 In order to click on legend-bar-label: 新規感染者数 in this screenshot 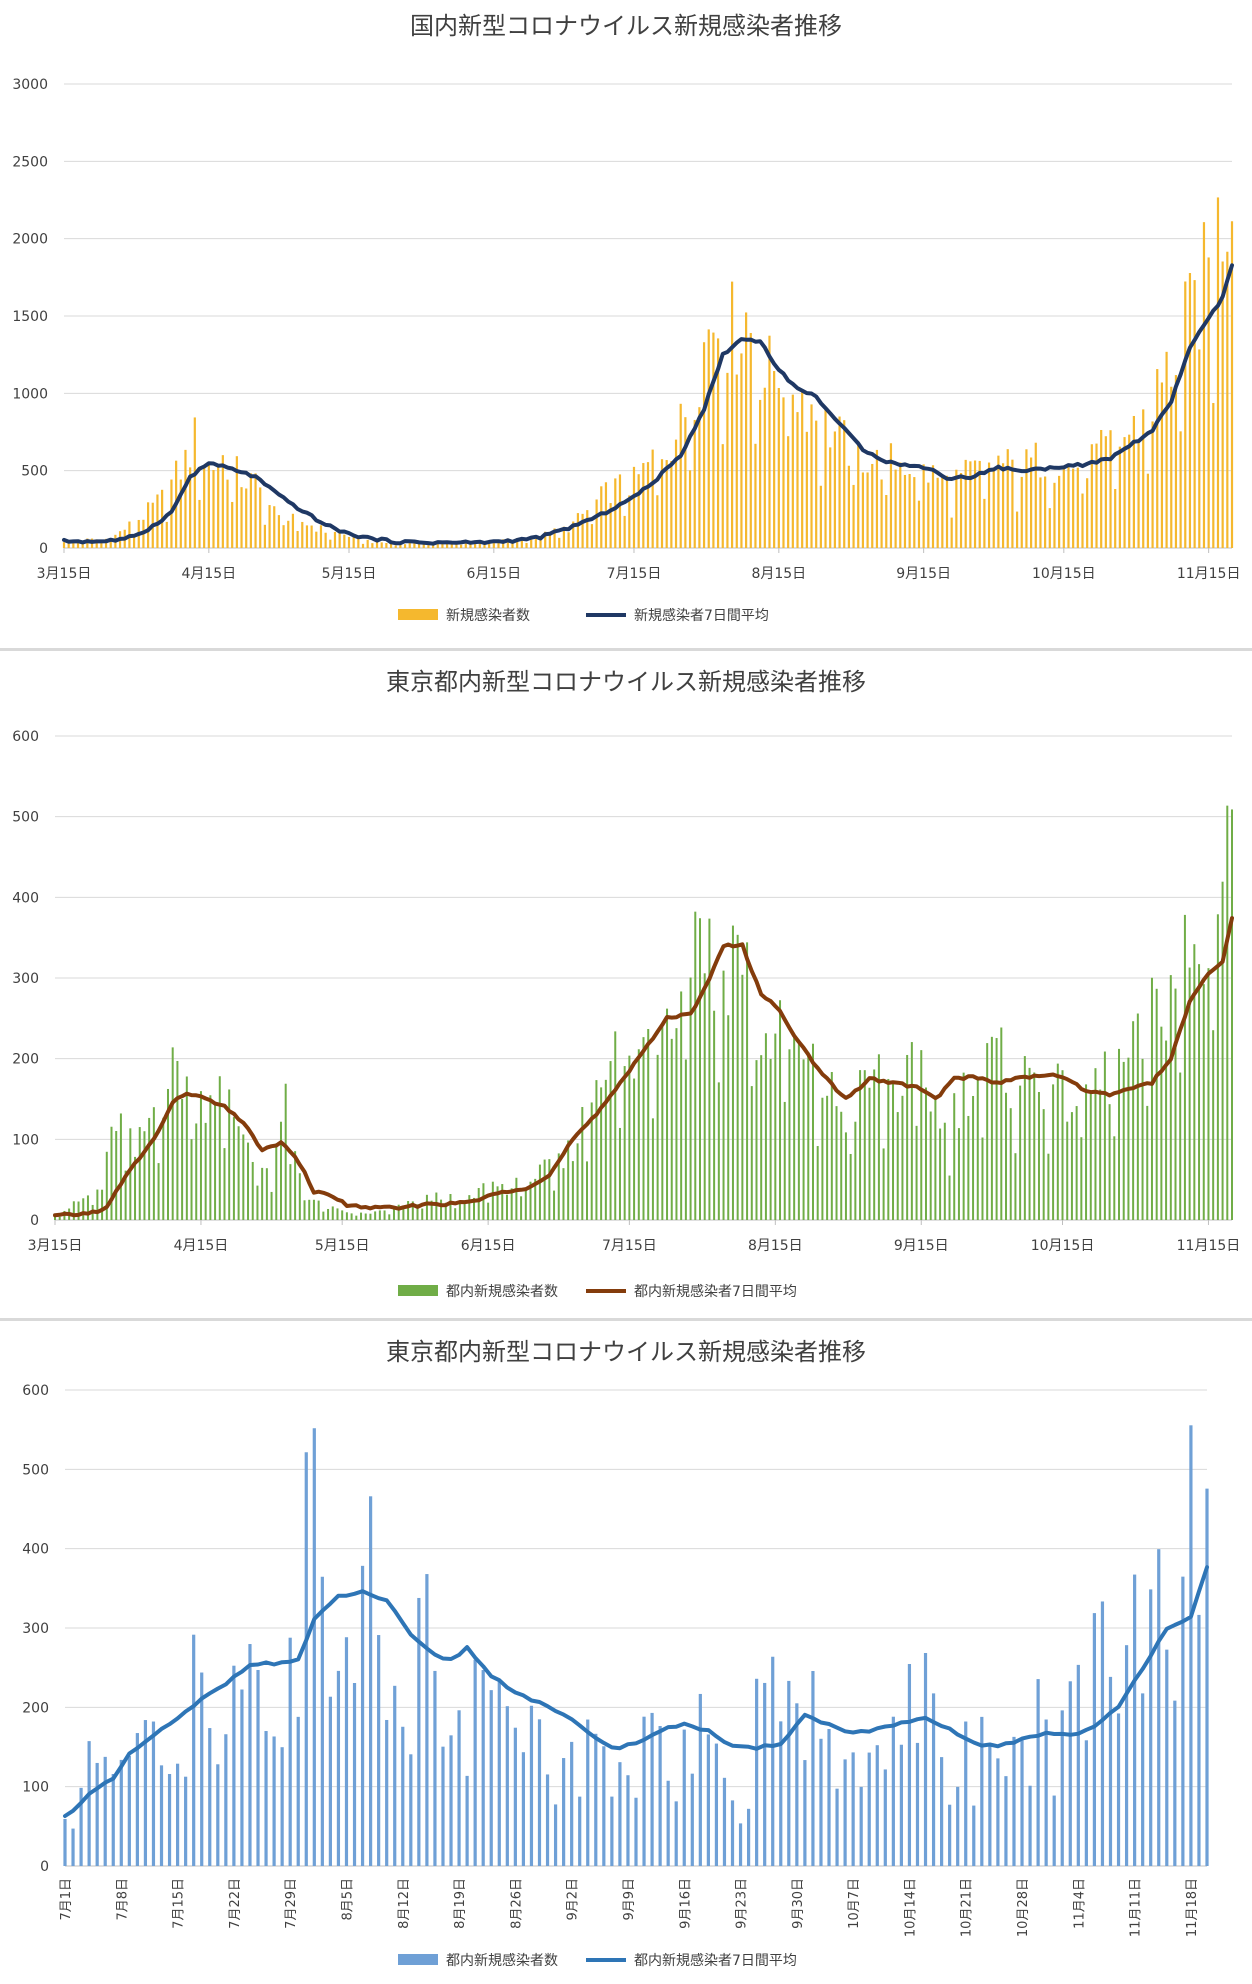, I will do `click(488, 615)`.